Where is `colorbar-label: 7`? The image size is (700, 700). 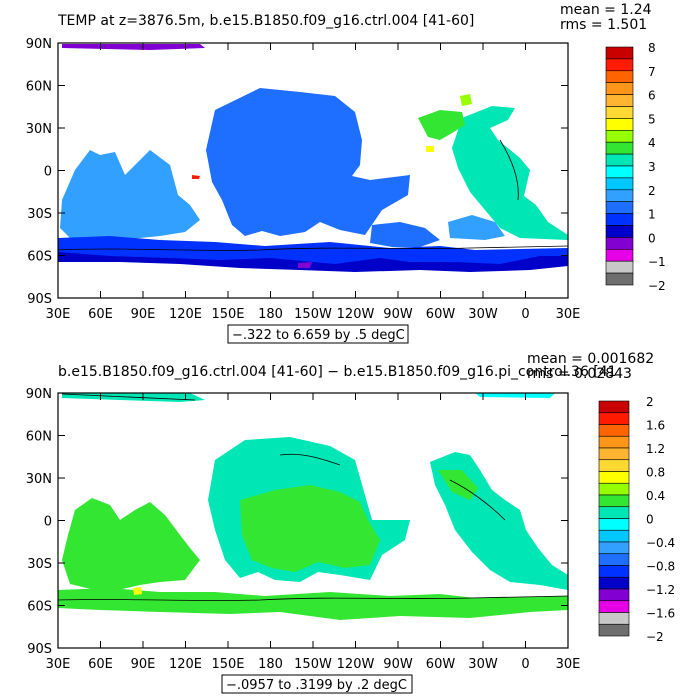
colorbar-label: 7 is located at coordinates (652, 72).